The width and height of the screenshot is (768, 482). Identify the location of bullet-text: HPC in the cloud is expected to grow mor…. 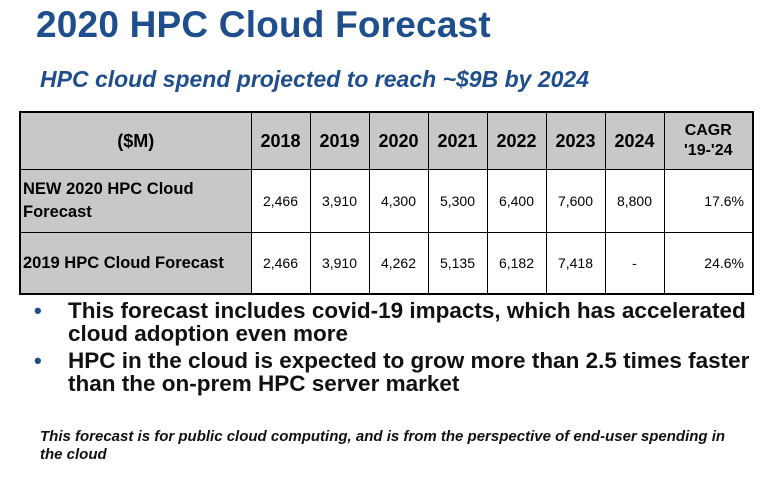
(409, 372).